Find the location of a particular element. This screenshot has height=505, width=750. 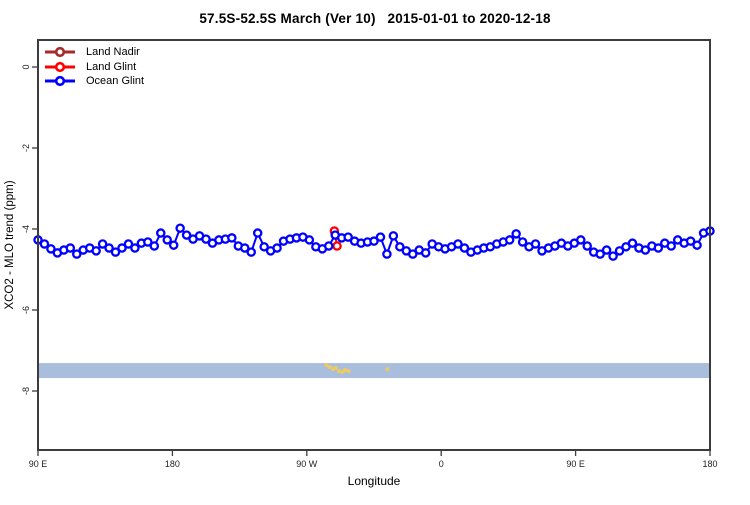

legend-item-land-nadir: Land Nadir is located at coordinates (94, 52).